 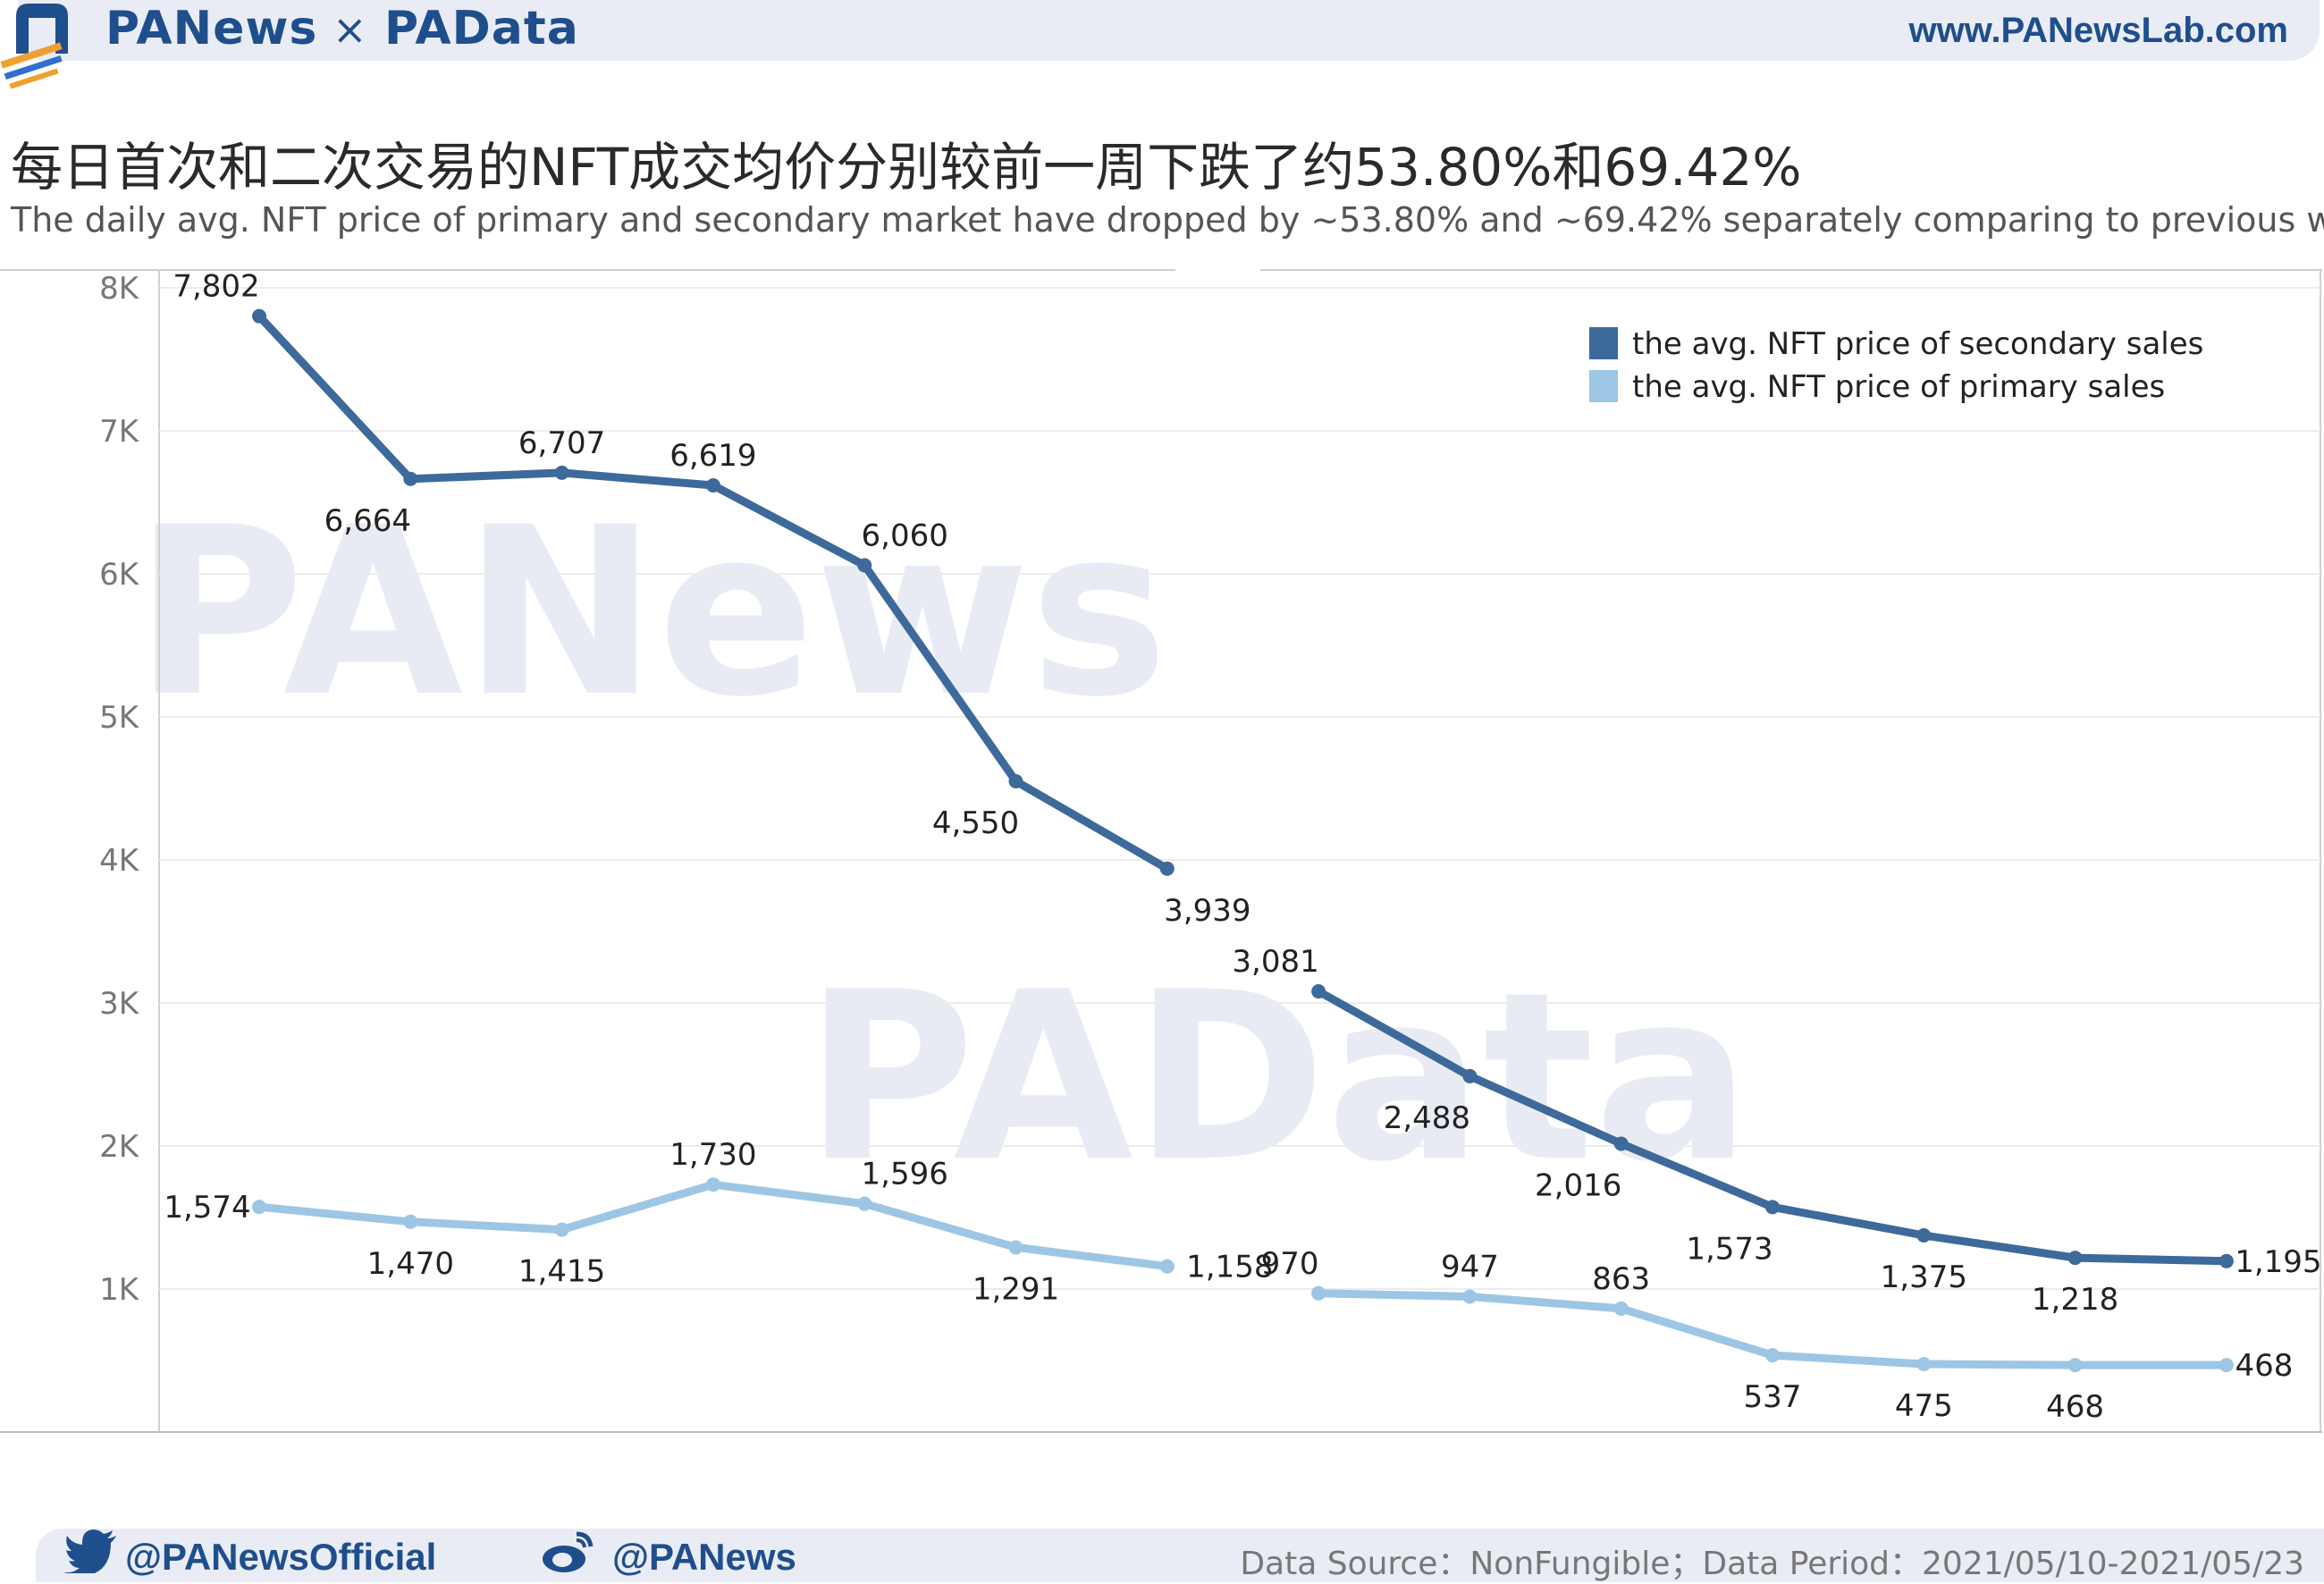 What do you see at coordinates (1603, 386) in the screenshot?
I see `legend-swatch-primary` at bounding box center [1603, 386].